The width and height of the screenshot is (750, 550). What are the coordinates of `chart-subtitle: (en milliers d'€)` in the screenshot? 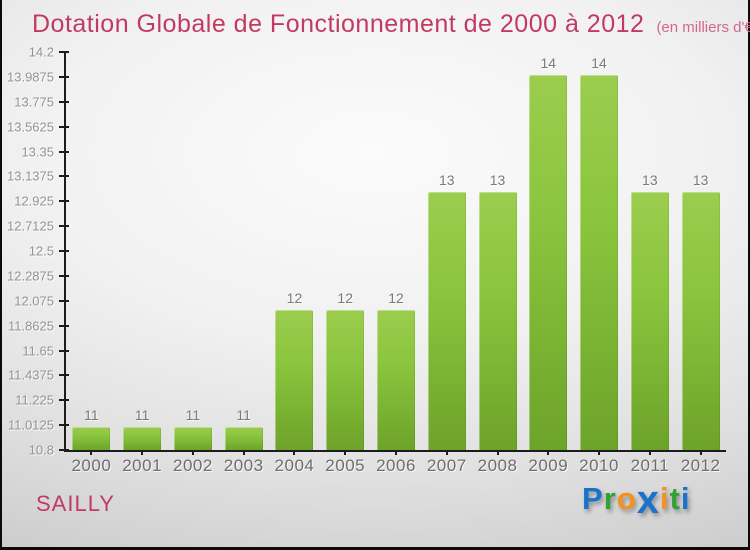 It's located at (703, 27).